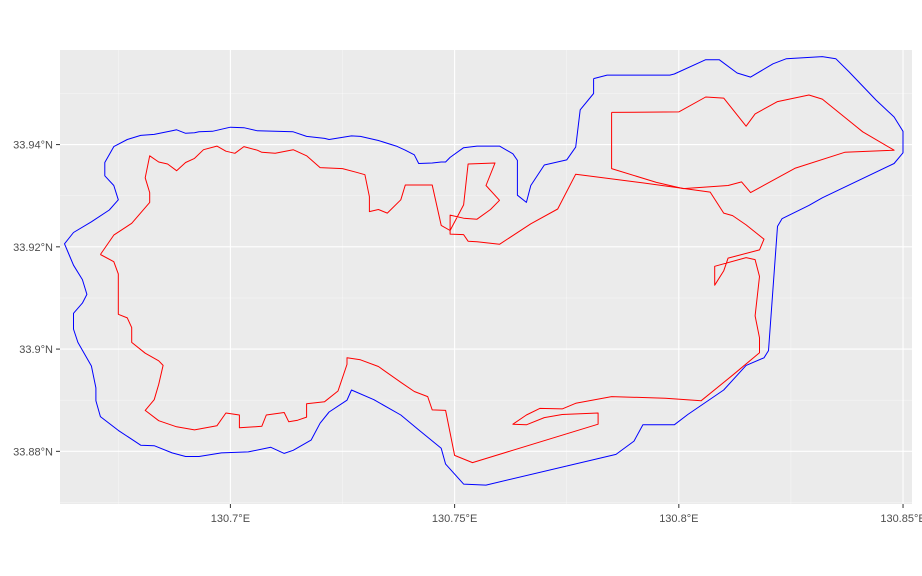  What do you see at coordinates (33, 452) in the screenshot?
I see `y-tick-label: 33.88°N` at bounding box center [33, 452].